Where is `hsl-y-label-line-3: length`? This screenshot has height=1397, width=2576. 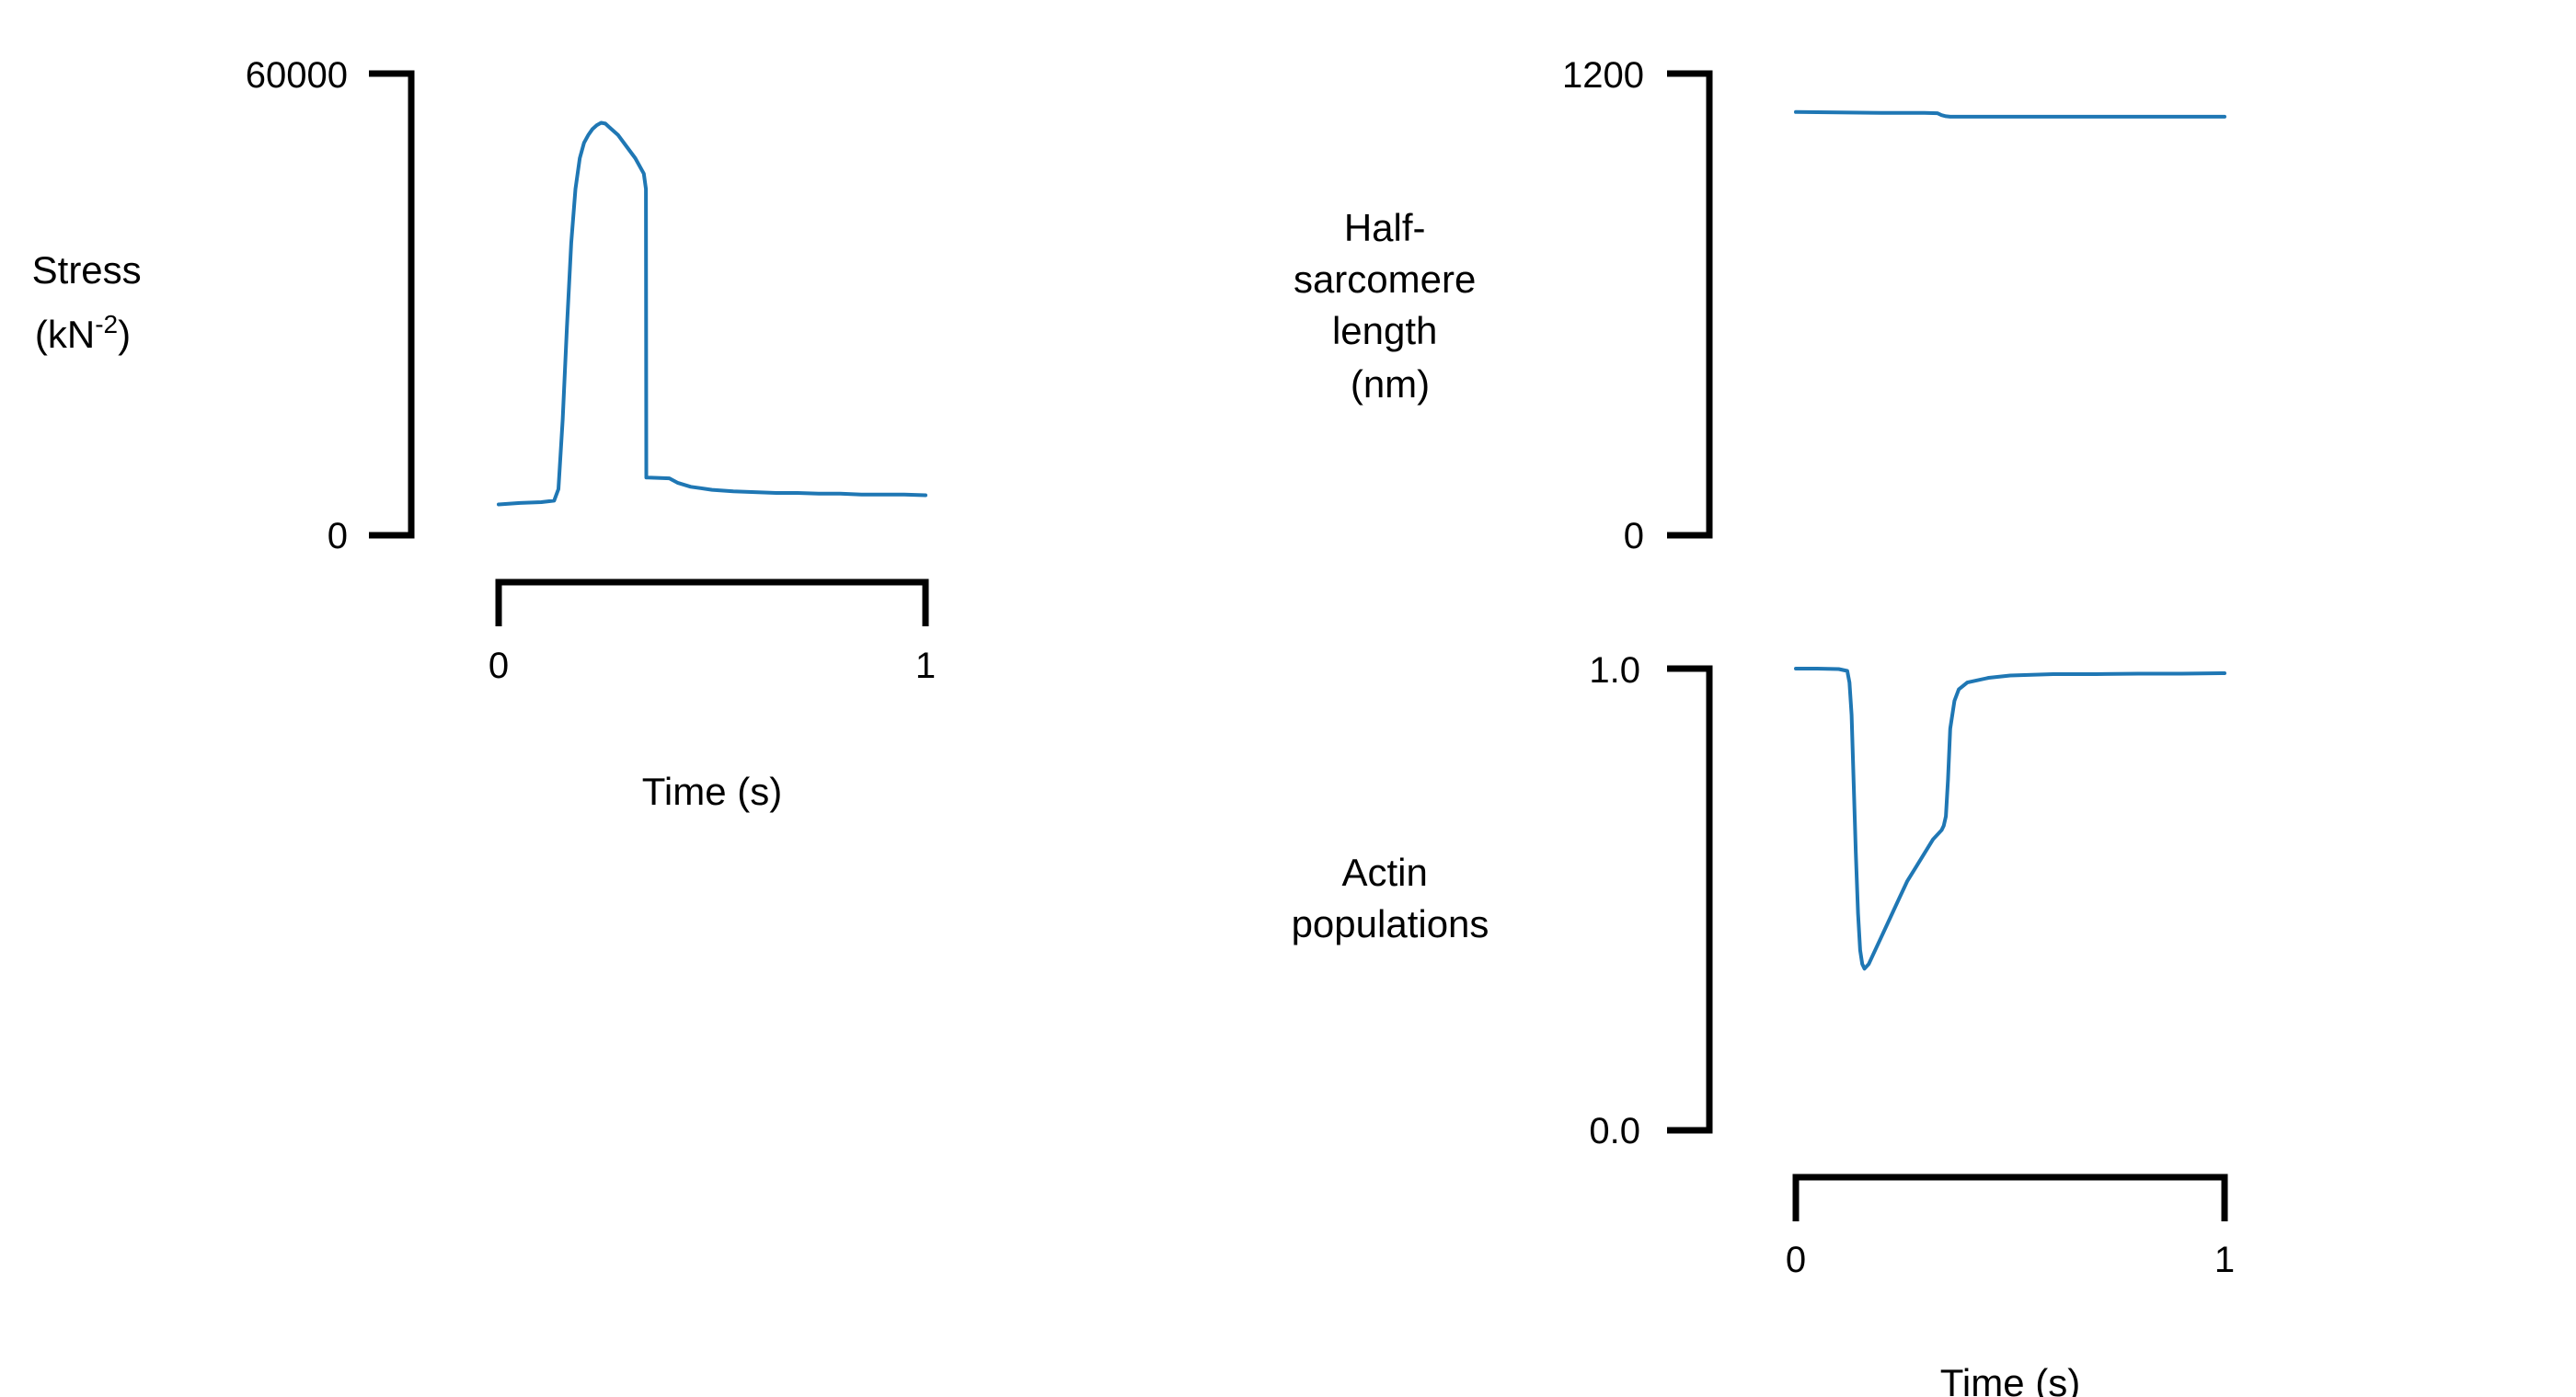
hsl-y-label-line-3: length is located at coordinates (1384, 331).